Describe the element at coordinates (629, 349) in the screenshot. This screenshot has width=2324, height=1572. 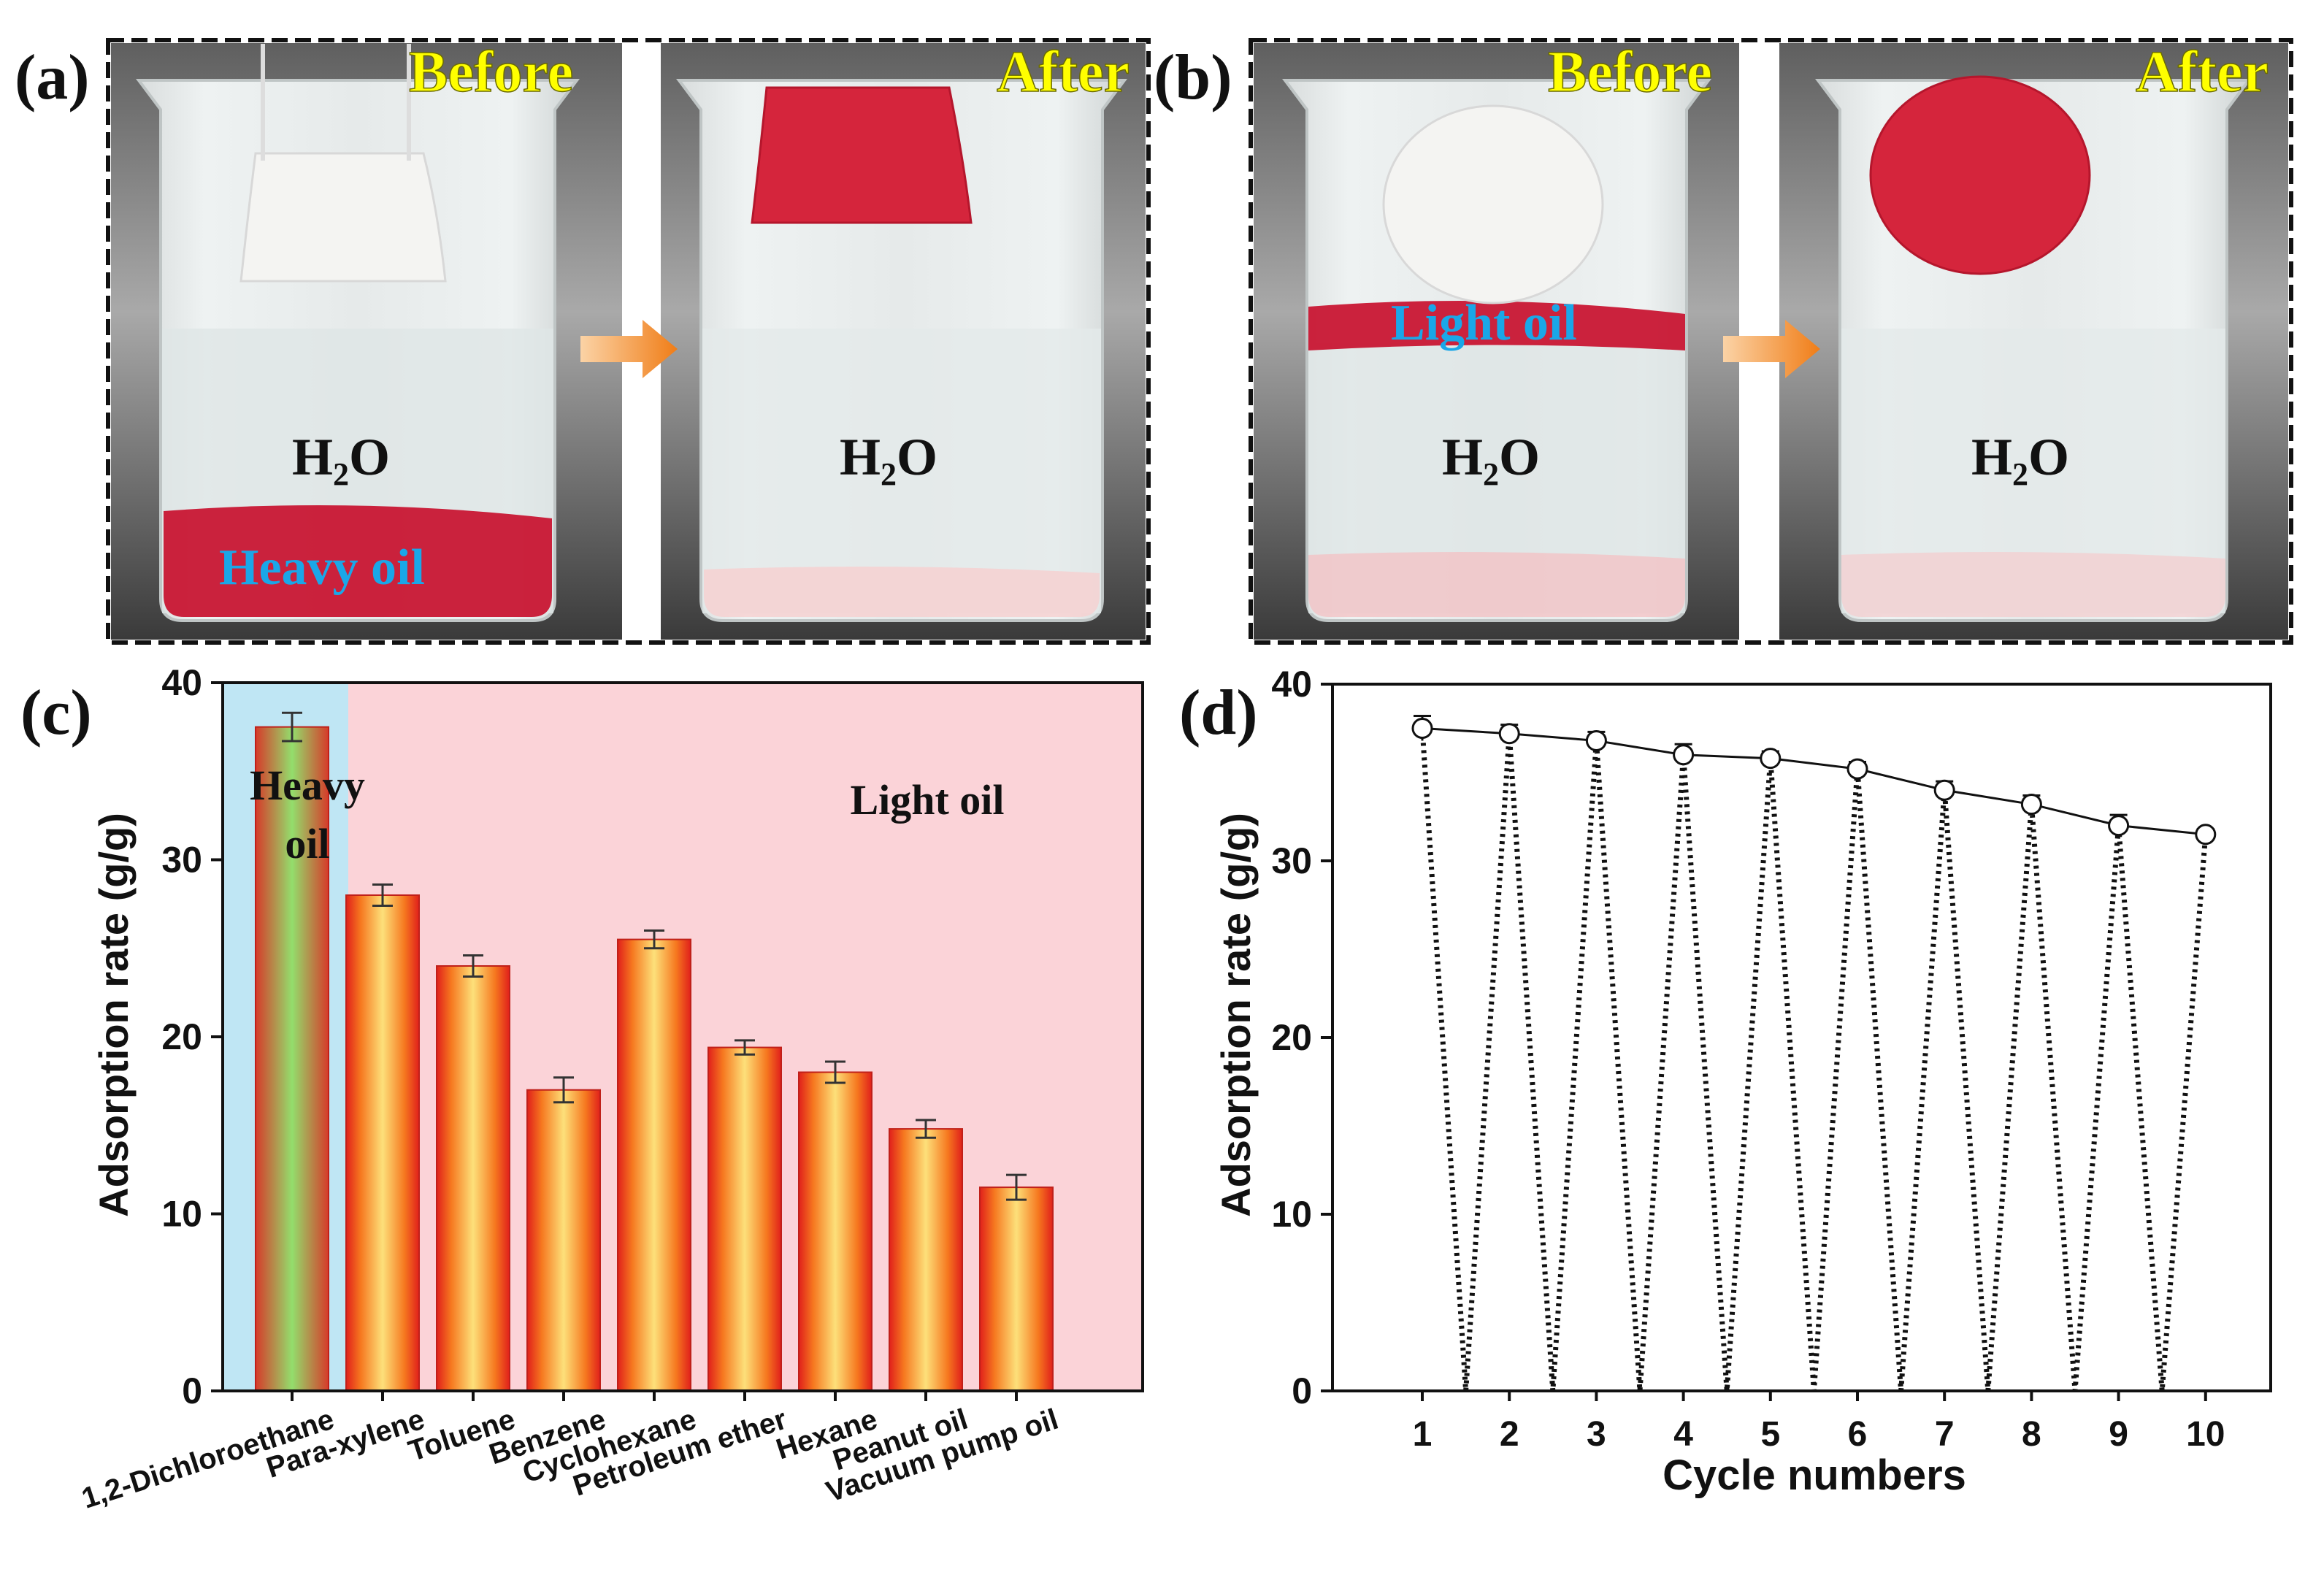
I see `arrow-right-a` at that location.